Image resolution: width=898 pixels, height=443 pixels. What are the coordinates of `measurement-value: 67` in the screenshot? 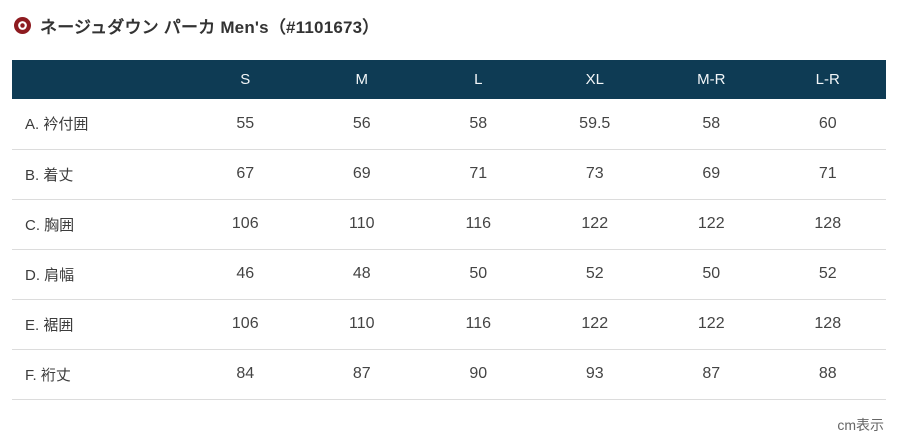 It's located at (245, 173).